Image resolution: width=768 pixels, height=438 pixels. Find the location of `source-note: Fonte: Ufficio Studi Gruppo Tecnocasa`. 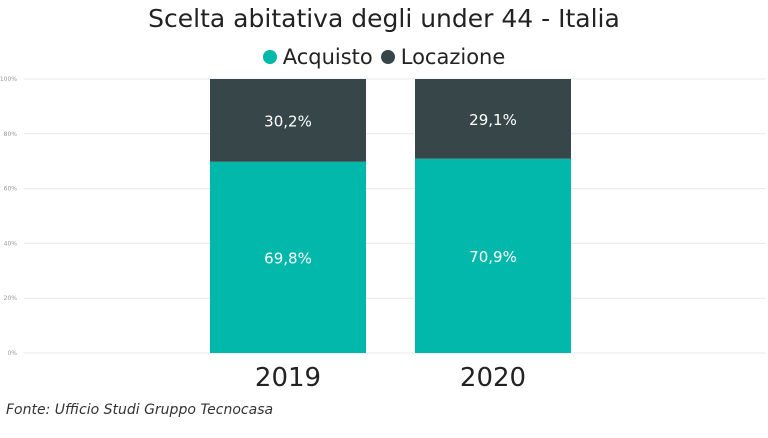

source-note: Fonte: Ufficio Studi Gruppo Tecnocasa is located at coordinates (140, 410).